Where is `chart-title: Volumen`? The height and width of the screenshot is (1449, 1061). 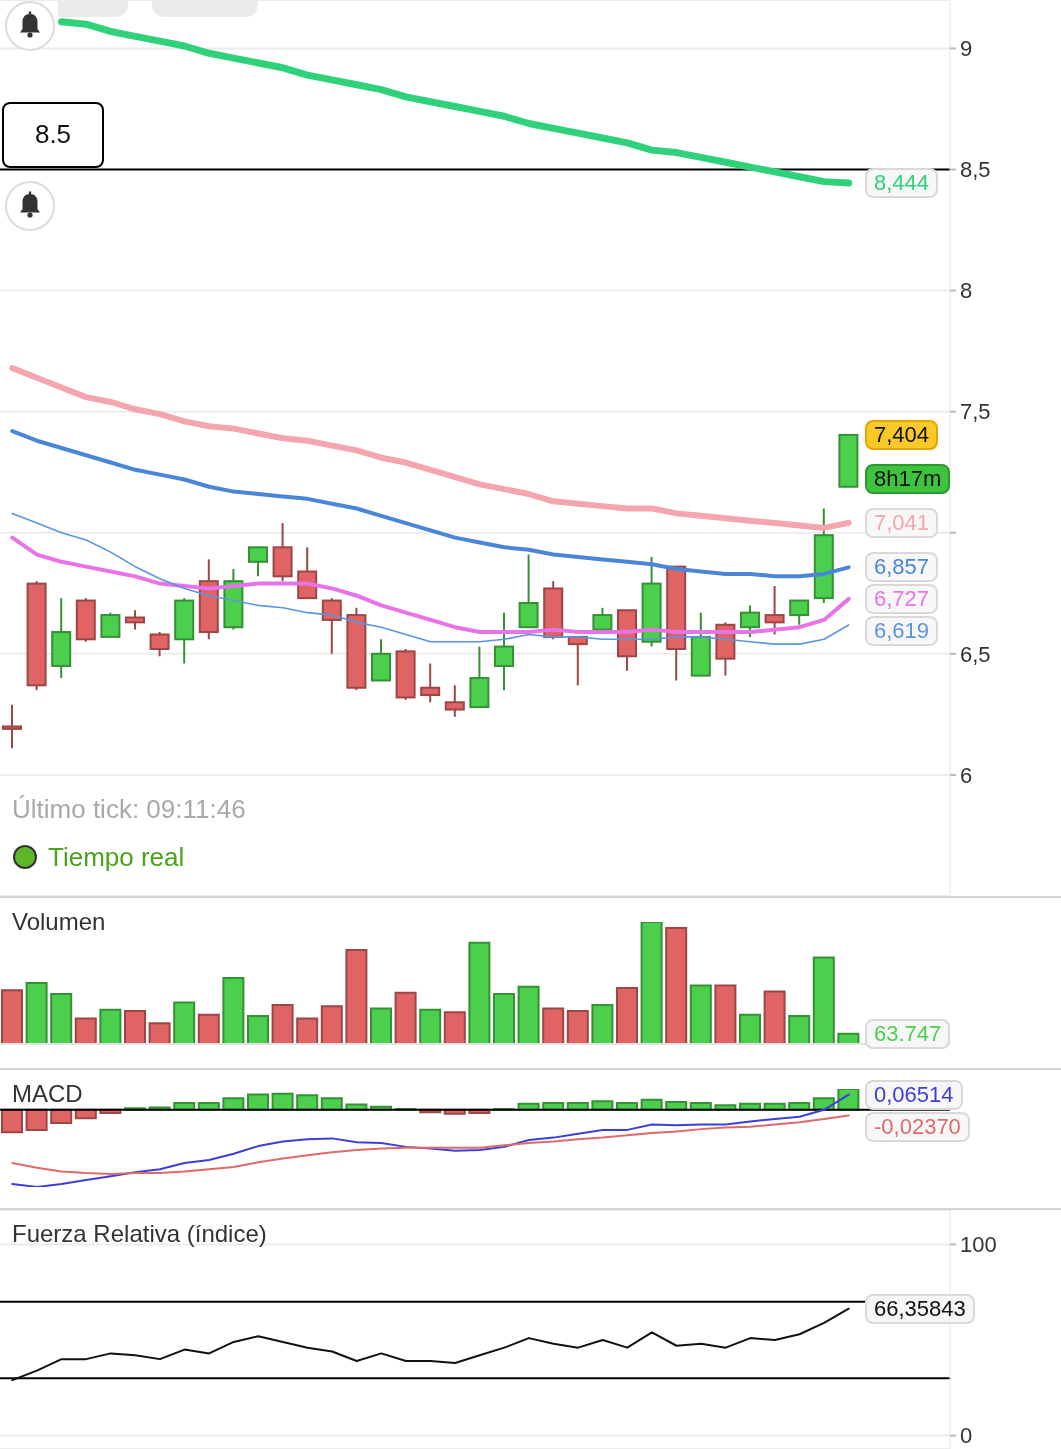
chart-title: Volumen is located at coordinates (59, 922).